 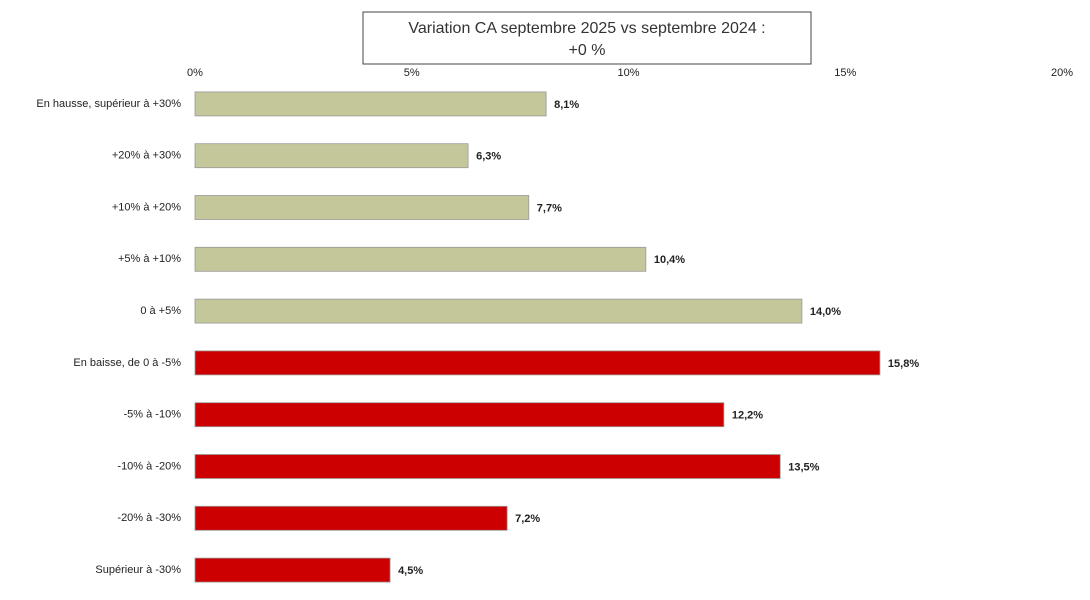 I want to click on value-label: 4,5%, so click(x=410, y=571).